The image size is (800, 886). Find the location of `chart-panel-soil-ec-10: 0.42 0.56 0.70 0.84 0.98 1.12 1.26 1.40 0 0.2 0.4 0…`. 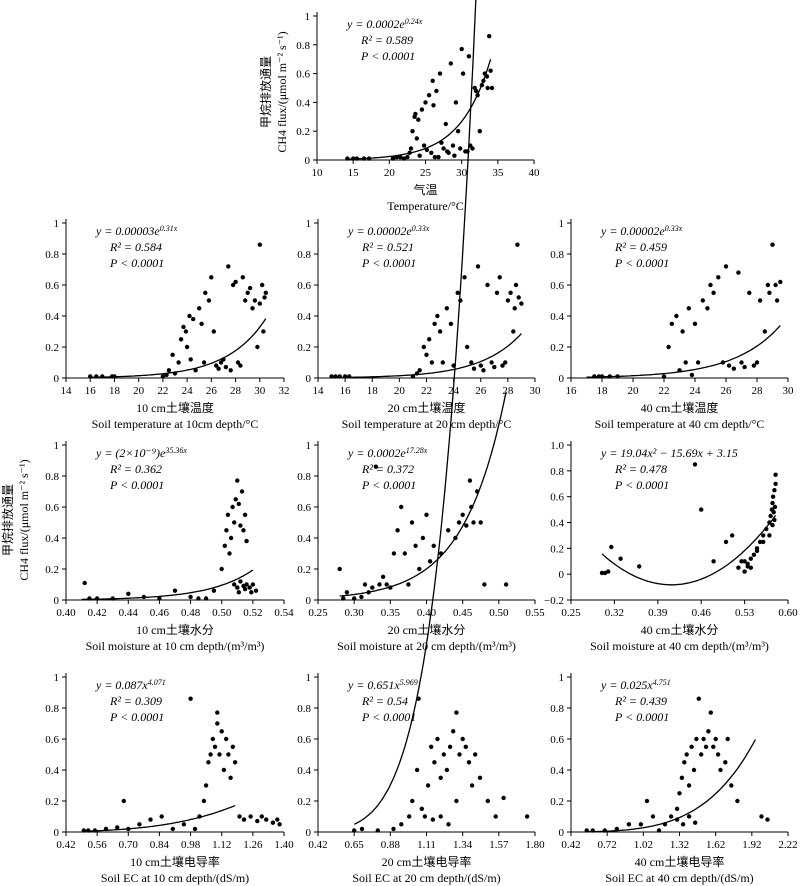

chart-panel-soil-ec-10: 0.42 0.56 0.70 0.84 0.98 1.12 1.26 1.40 0 0.2 0.4 0… is located at coordinates (169, 778).